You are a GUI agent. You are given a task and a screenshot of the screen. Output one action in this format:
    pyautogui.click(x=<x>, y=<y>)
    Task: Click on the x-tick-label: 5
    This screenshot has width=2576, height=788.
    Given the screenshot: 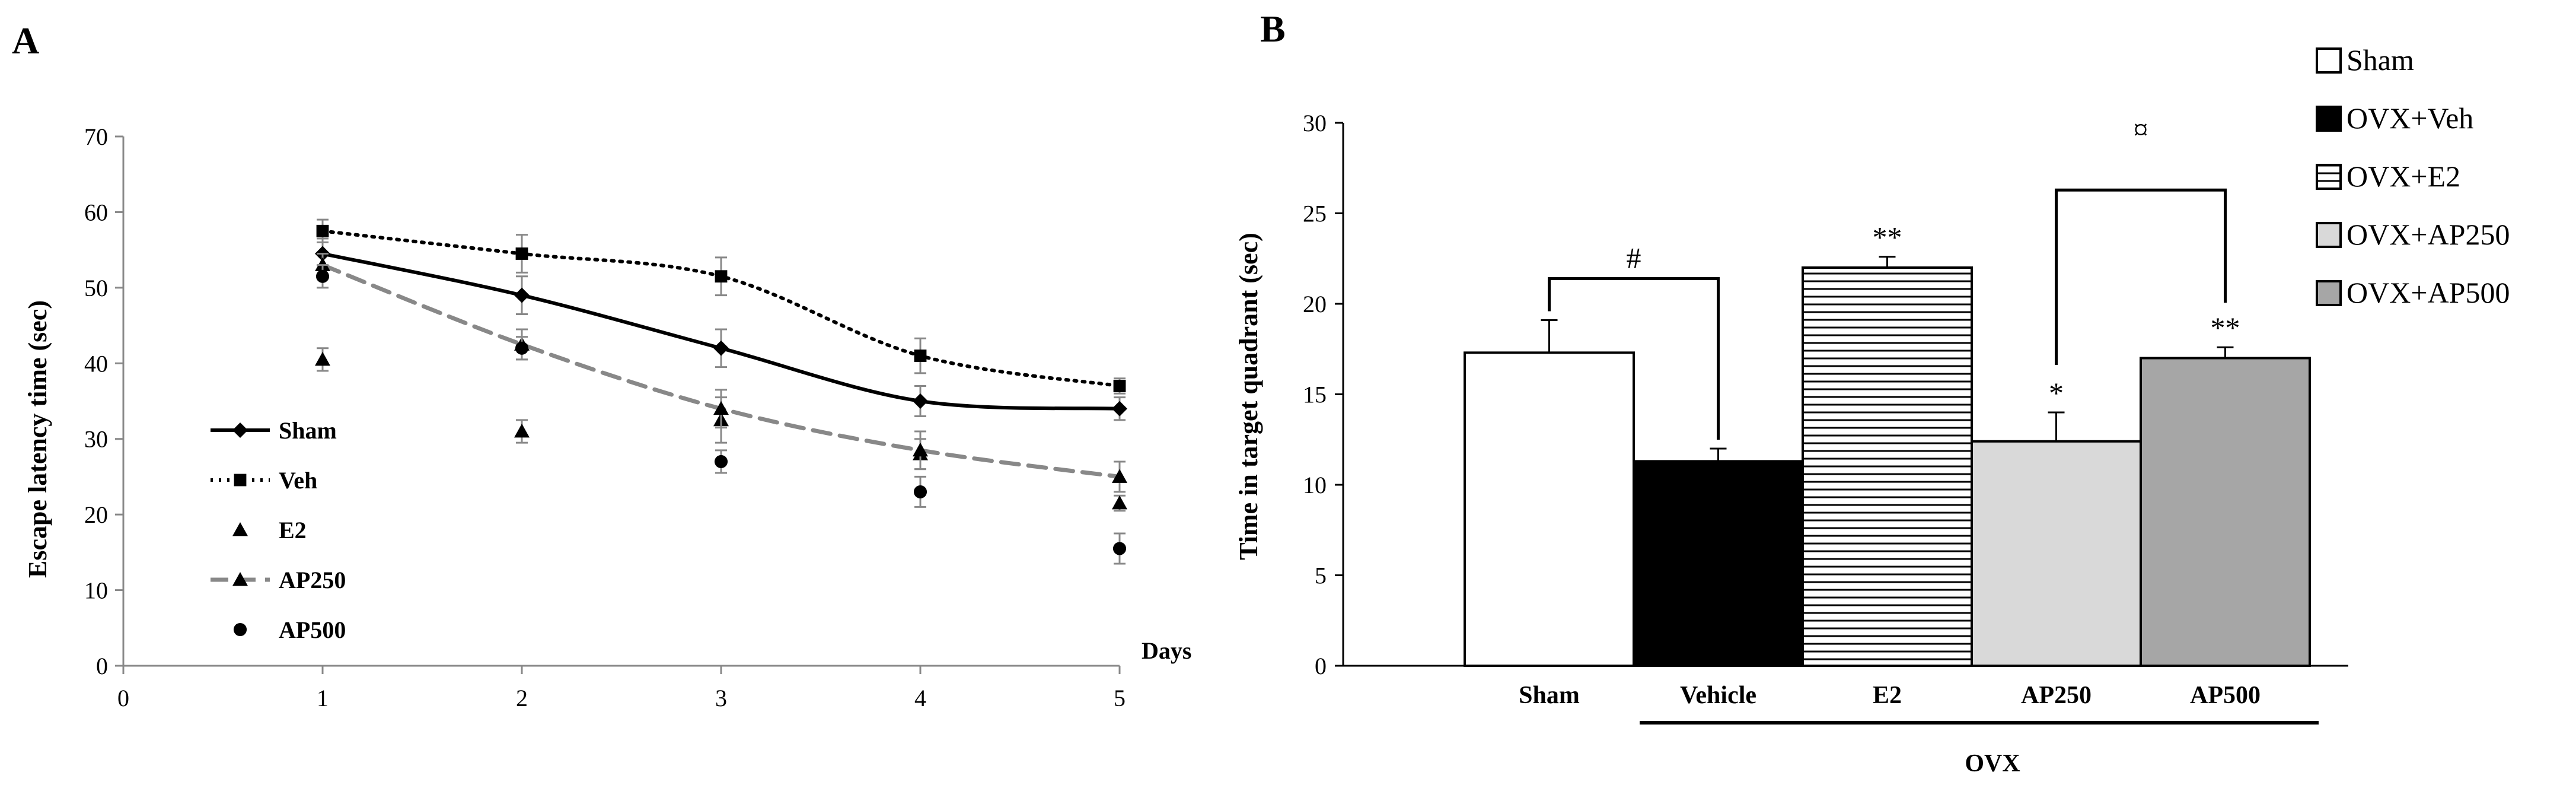 What is the action you would take?
    pyautogui.click(x=1120, y=698)
    